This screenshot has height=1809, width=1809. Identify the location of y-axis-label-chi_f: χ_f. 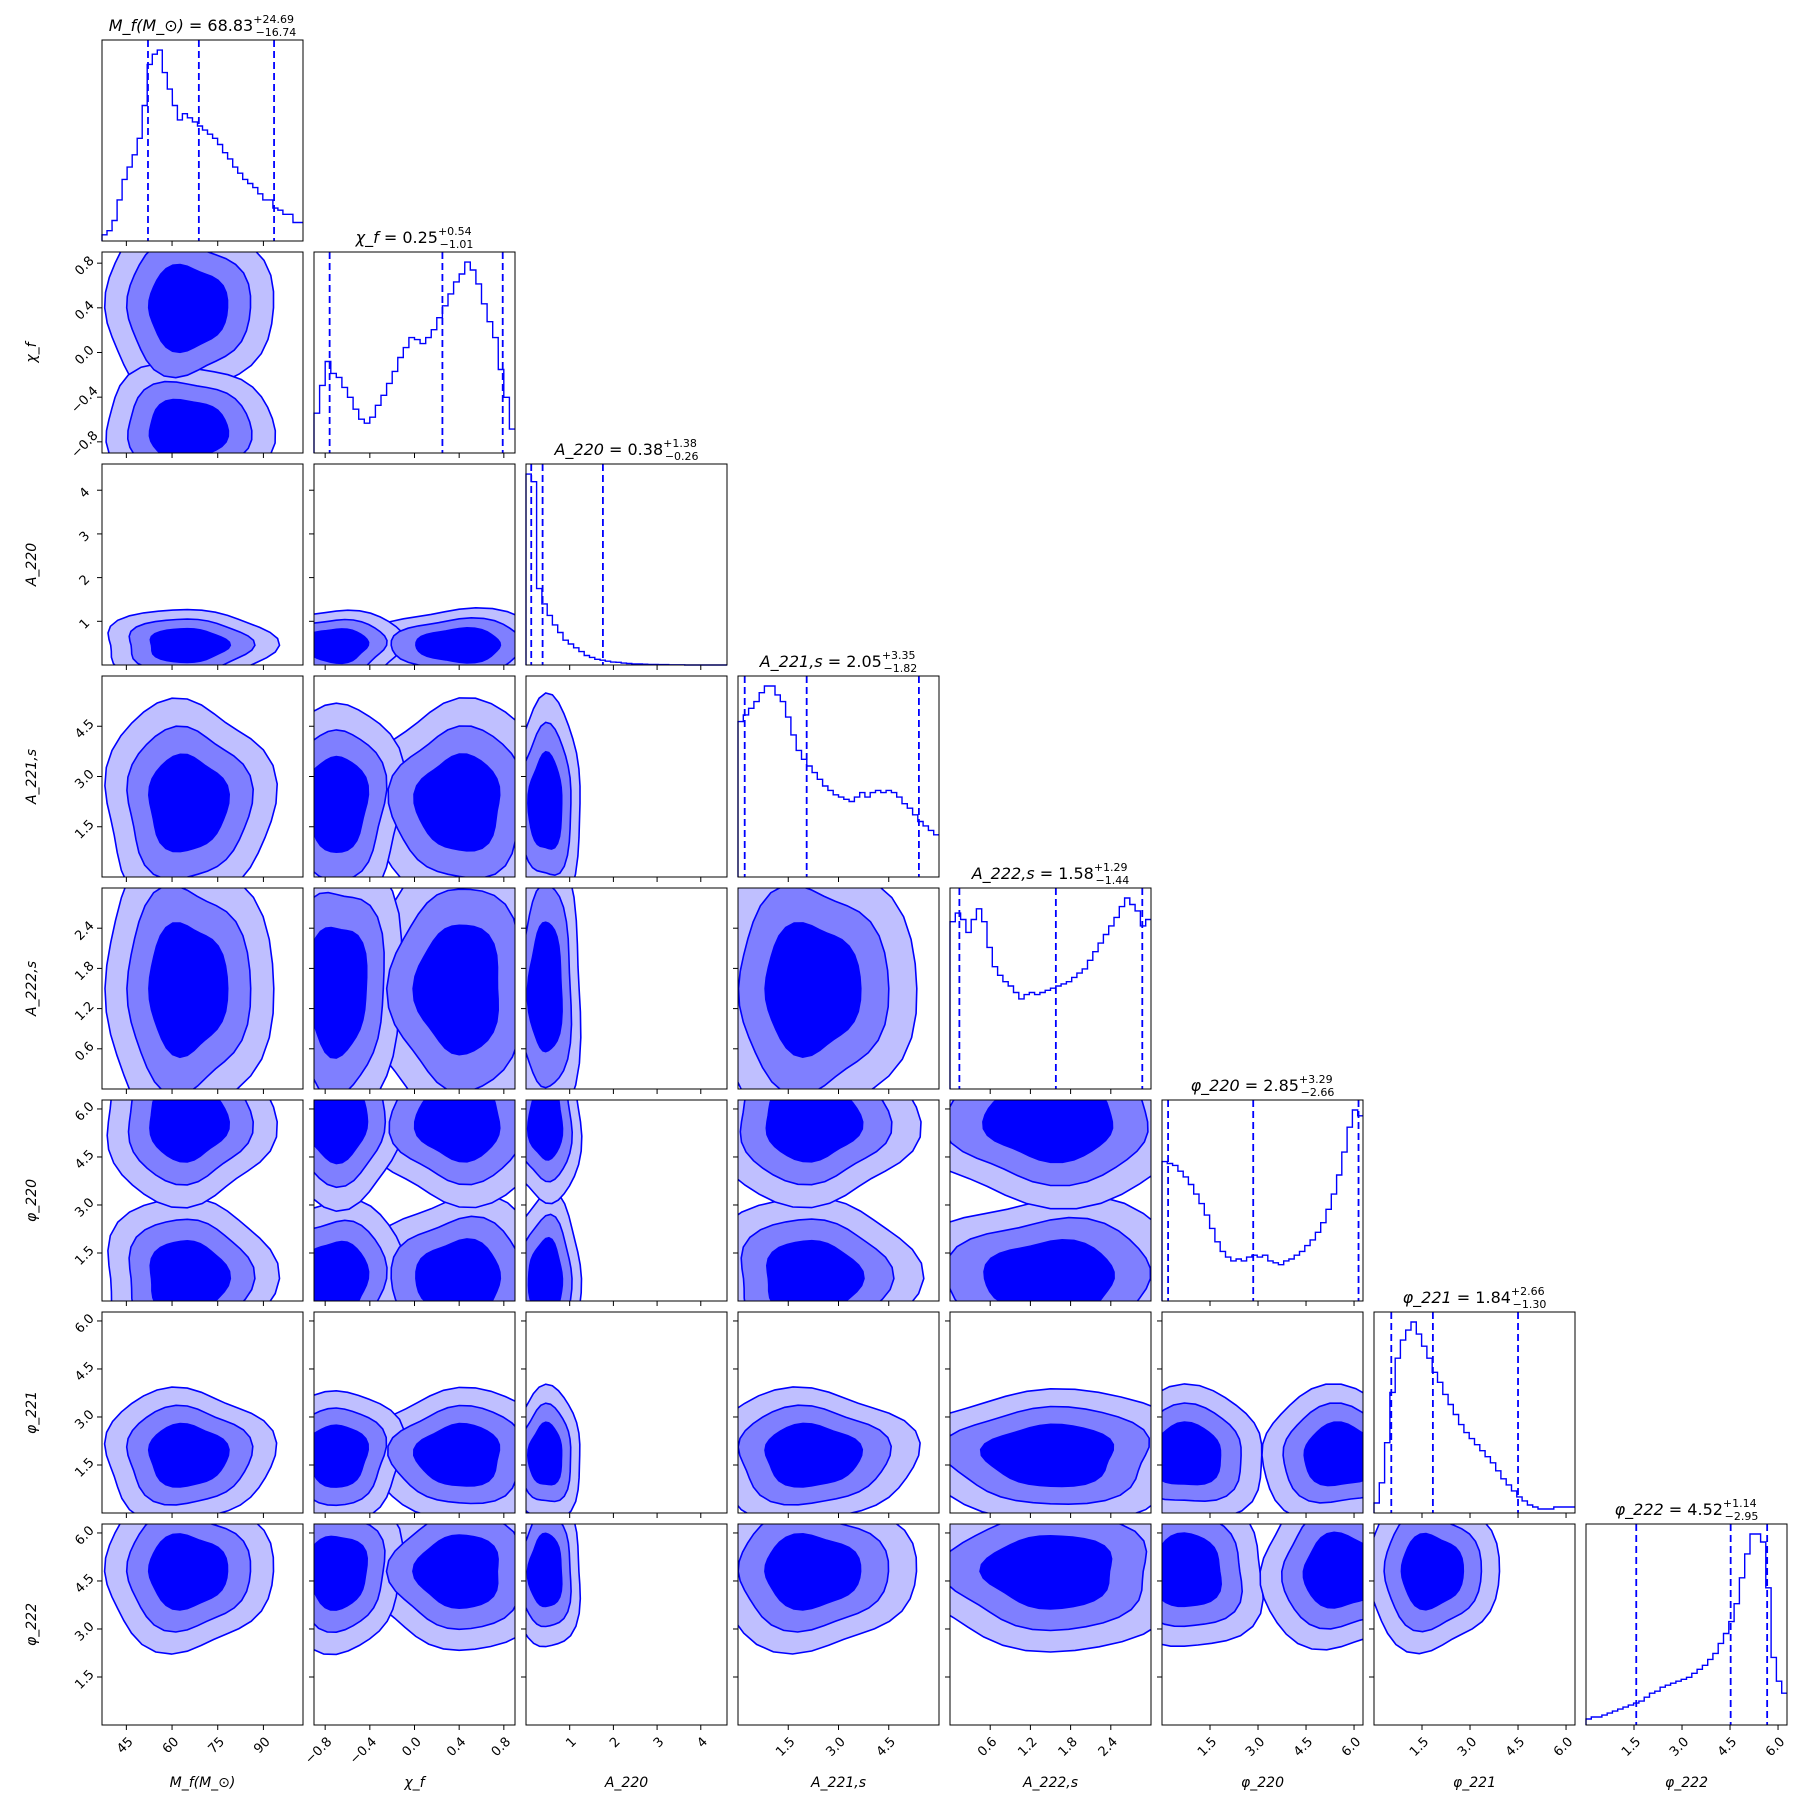
(32, 351).